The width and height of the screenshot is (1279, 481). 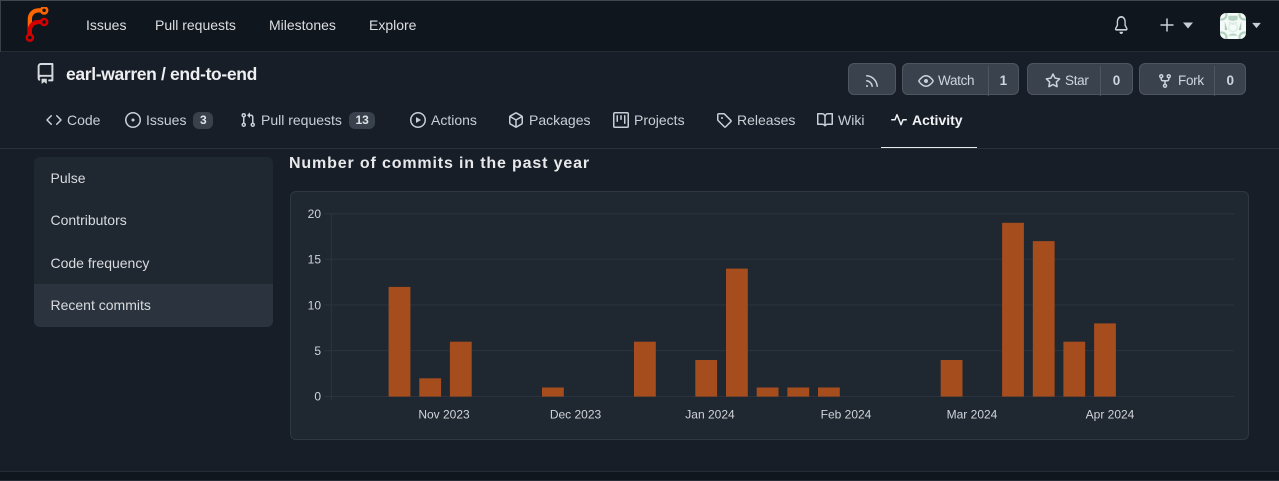 I want to click on svg-text: 0, so click(x=317, y=397).